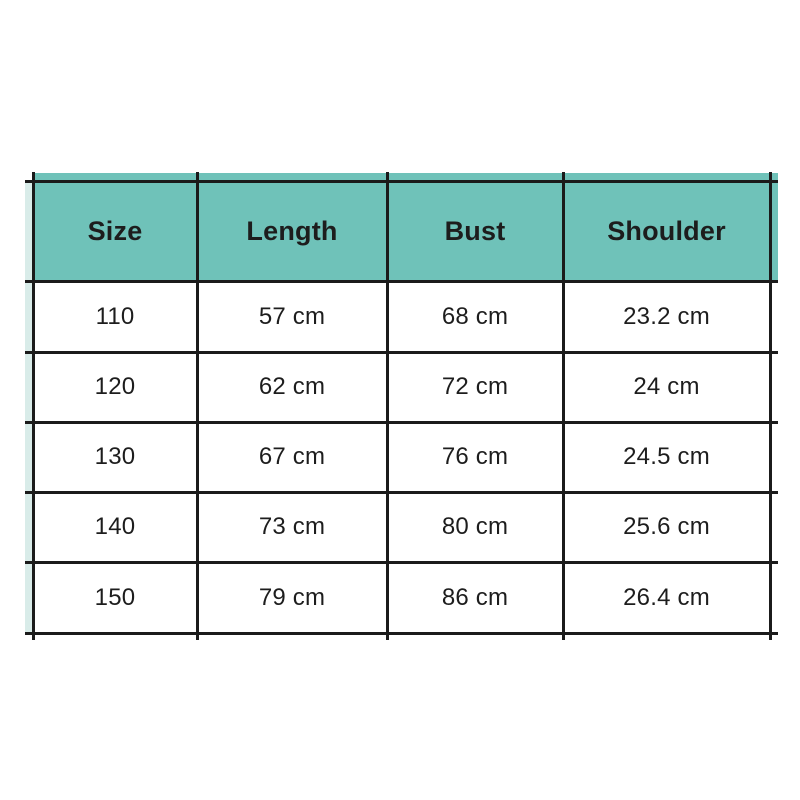 This screenshot has width=800, height=800. I want to click on cell-size: 150, so click(115, 597).